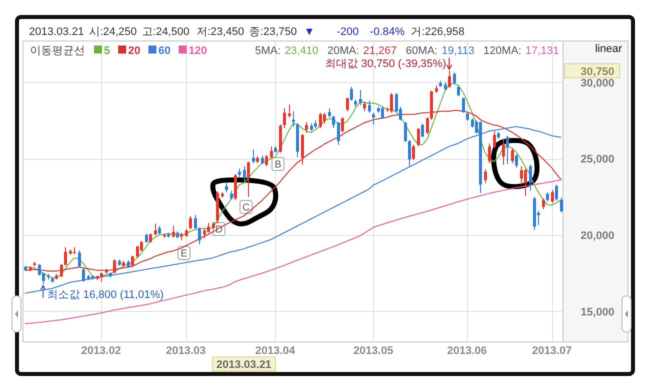 This screenshot has width=649, height=379. Describe the element at coordinates (552, 351) in the screenshot. I see `x-tick-label: 2013.07` at that location.